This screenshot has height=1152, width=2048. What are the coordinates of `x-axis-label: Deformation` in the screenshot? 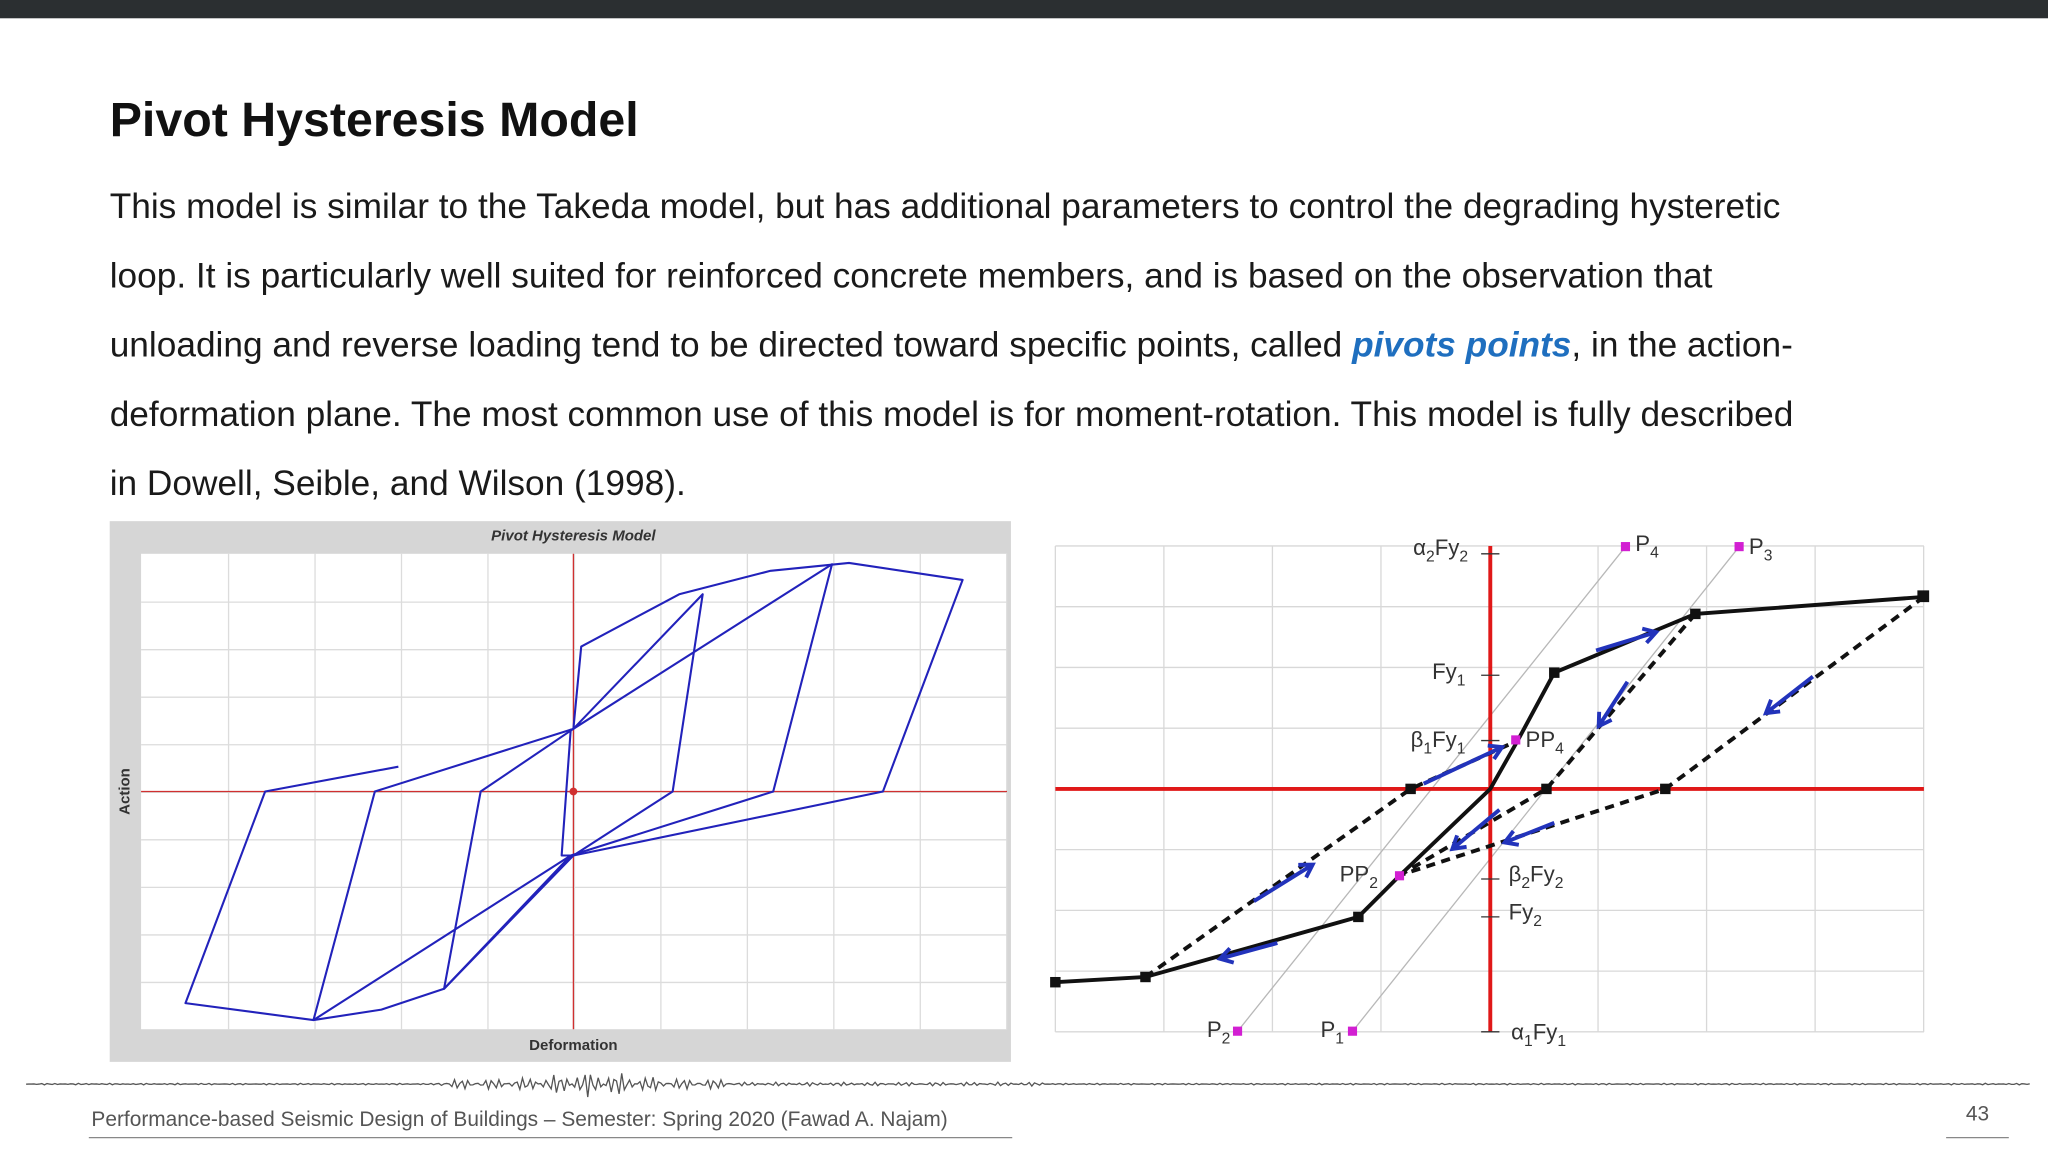 It's located at (573, 1045).